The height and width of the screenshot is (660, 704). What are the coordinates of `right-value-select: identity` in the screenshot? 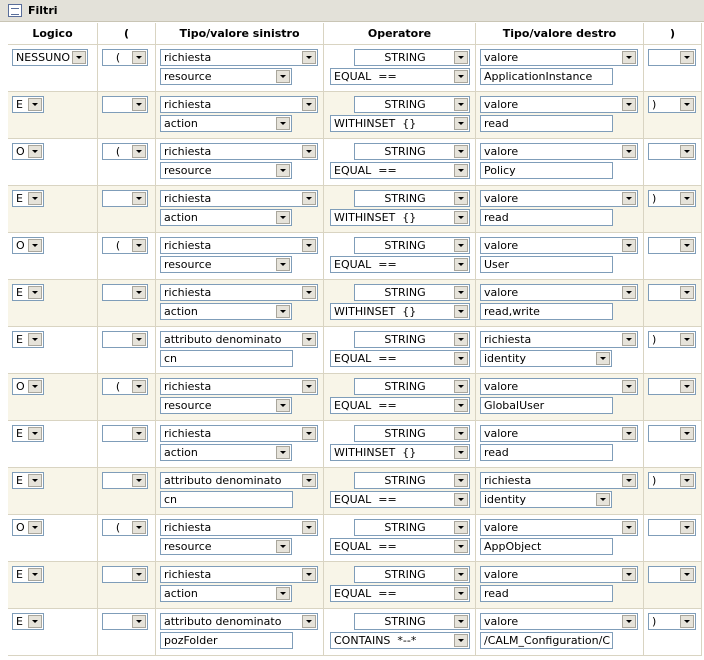 It's located at (546, 499).